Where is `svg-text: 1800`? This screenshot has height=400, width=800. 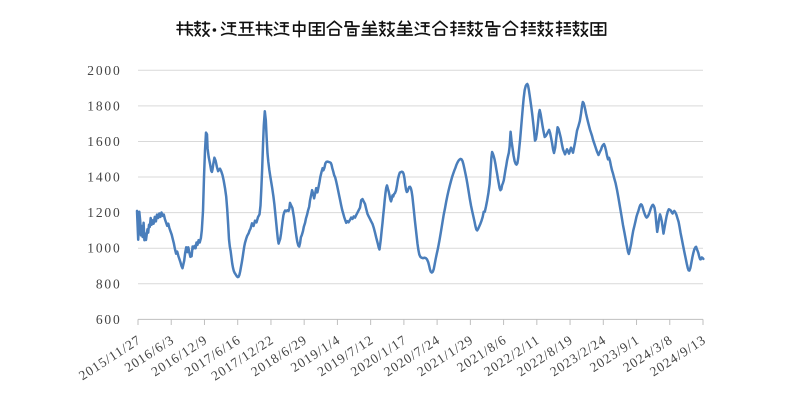 svg-text: 1800 is located at coordinates (104, 105).